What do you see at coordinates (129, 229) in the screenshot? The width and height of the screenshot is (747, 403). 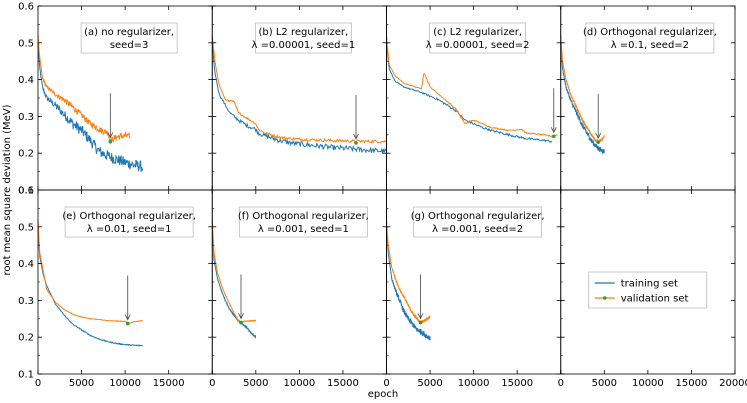 I see `panel-label-line2: λ =0.01, seed=1` at bounding box center [129, 229].